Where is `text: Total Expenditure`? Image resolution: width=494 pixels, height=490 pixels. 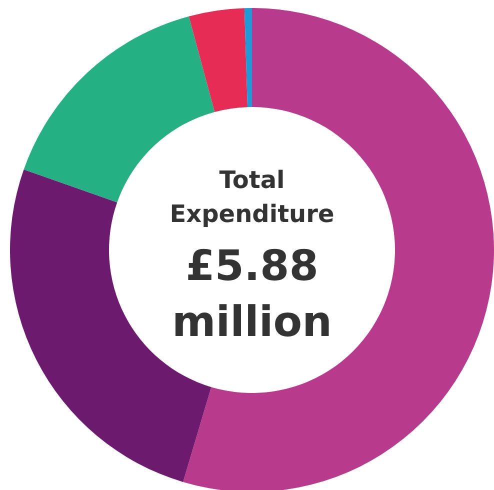 text: Total Expenditure is located at coordinates (252, 197).